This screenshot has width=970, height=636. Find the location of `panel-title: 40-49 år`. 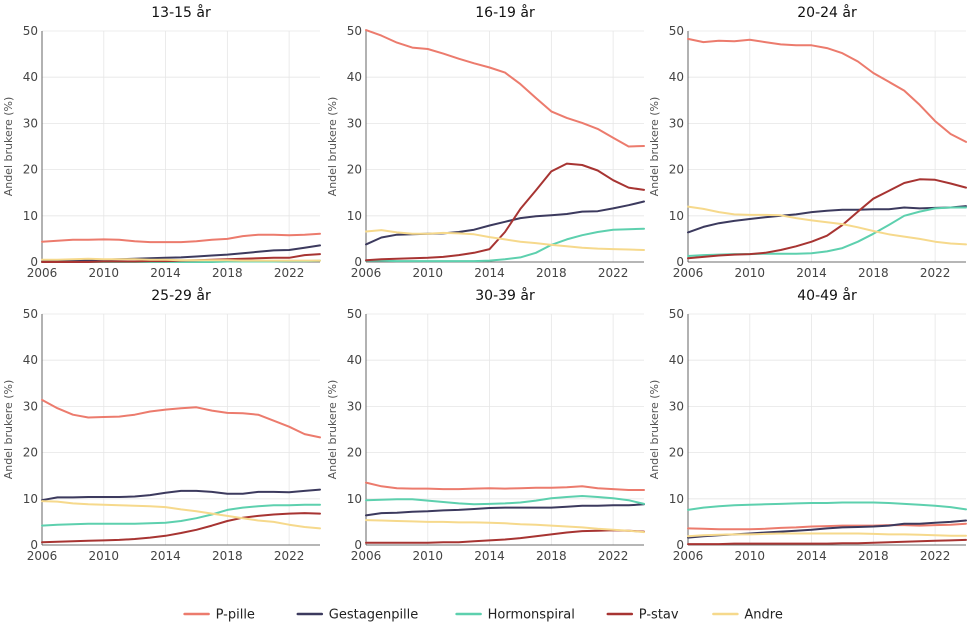

panel-title: 40-49 år is located at coordinates (827, 295).